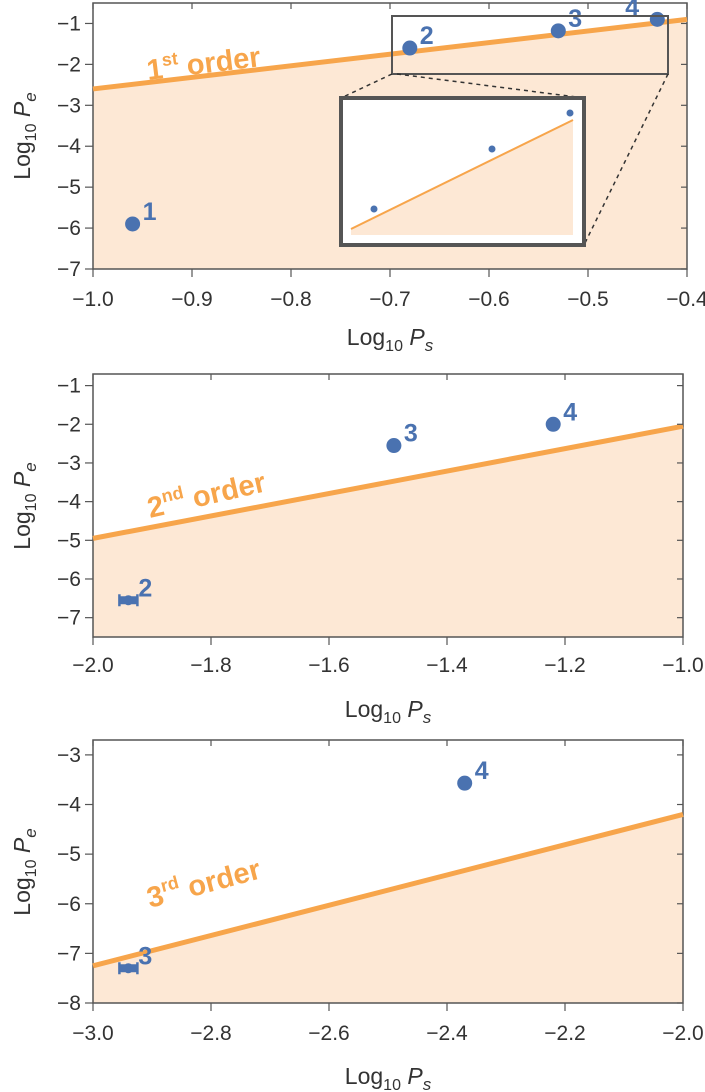 Image resolution: width=705 pixels, height=1092 pixels. Describe the element at coordinates (389, 299) in the screenshot. I see `x-tick-label: −0.7` at that location.